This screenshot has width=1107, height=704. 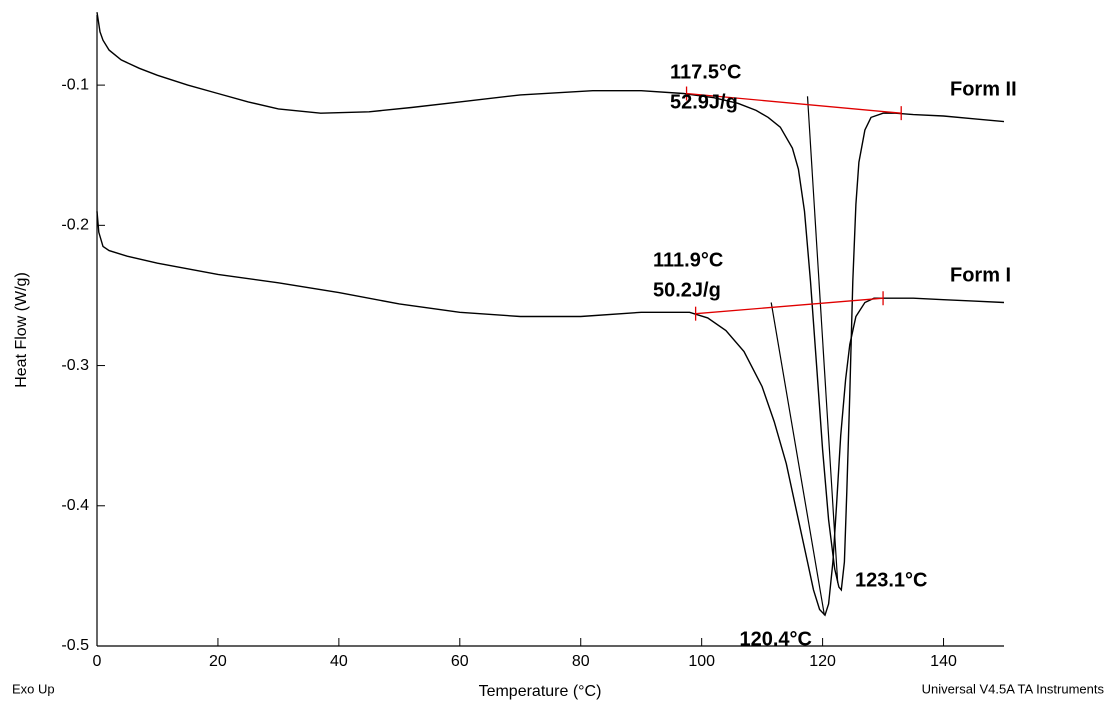 I want to click on y-tick-label: -0.3, so click(x=75, y=365).